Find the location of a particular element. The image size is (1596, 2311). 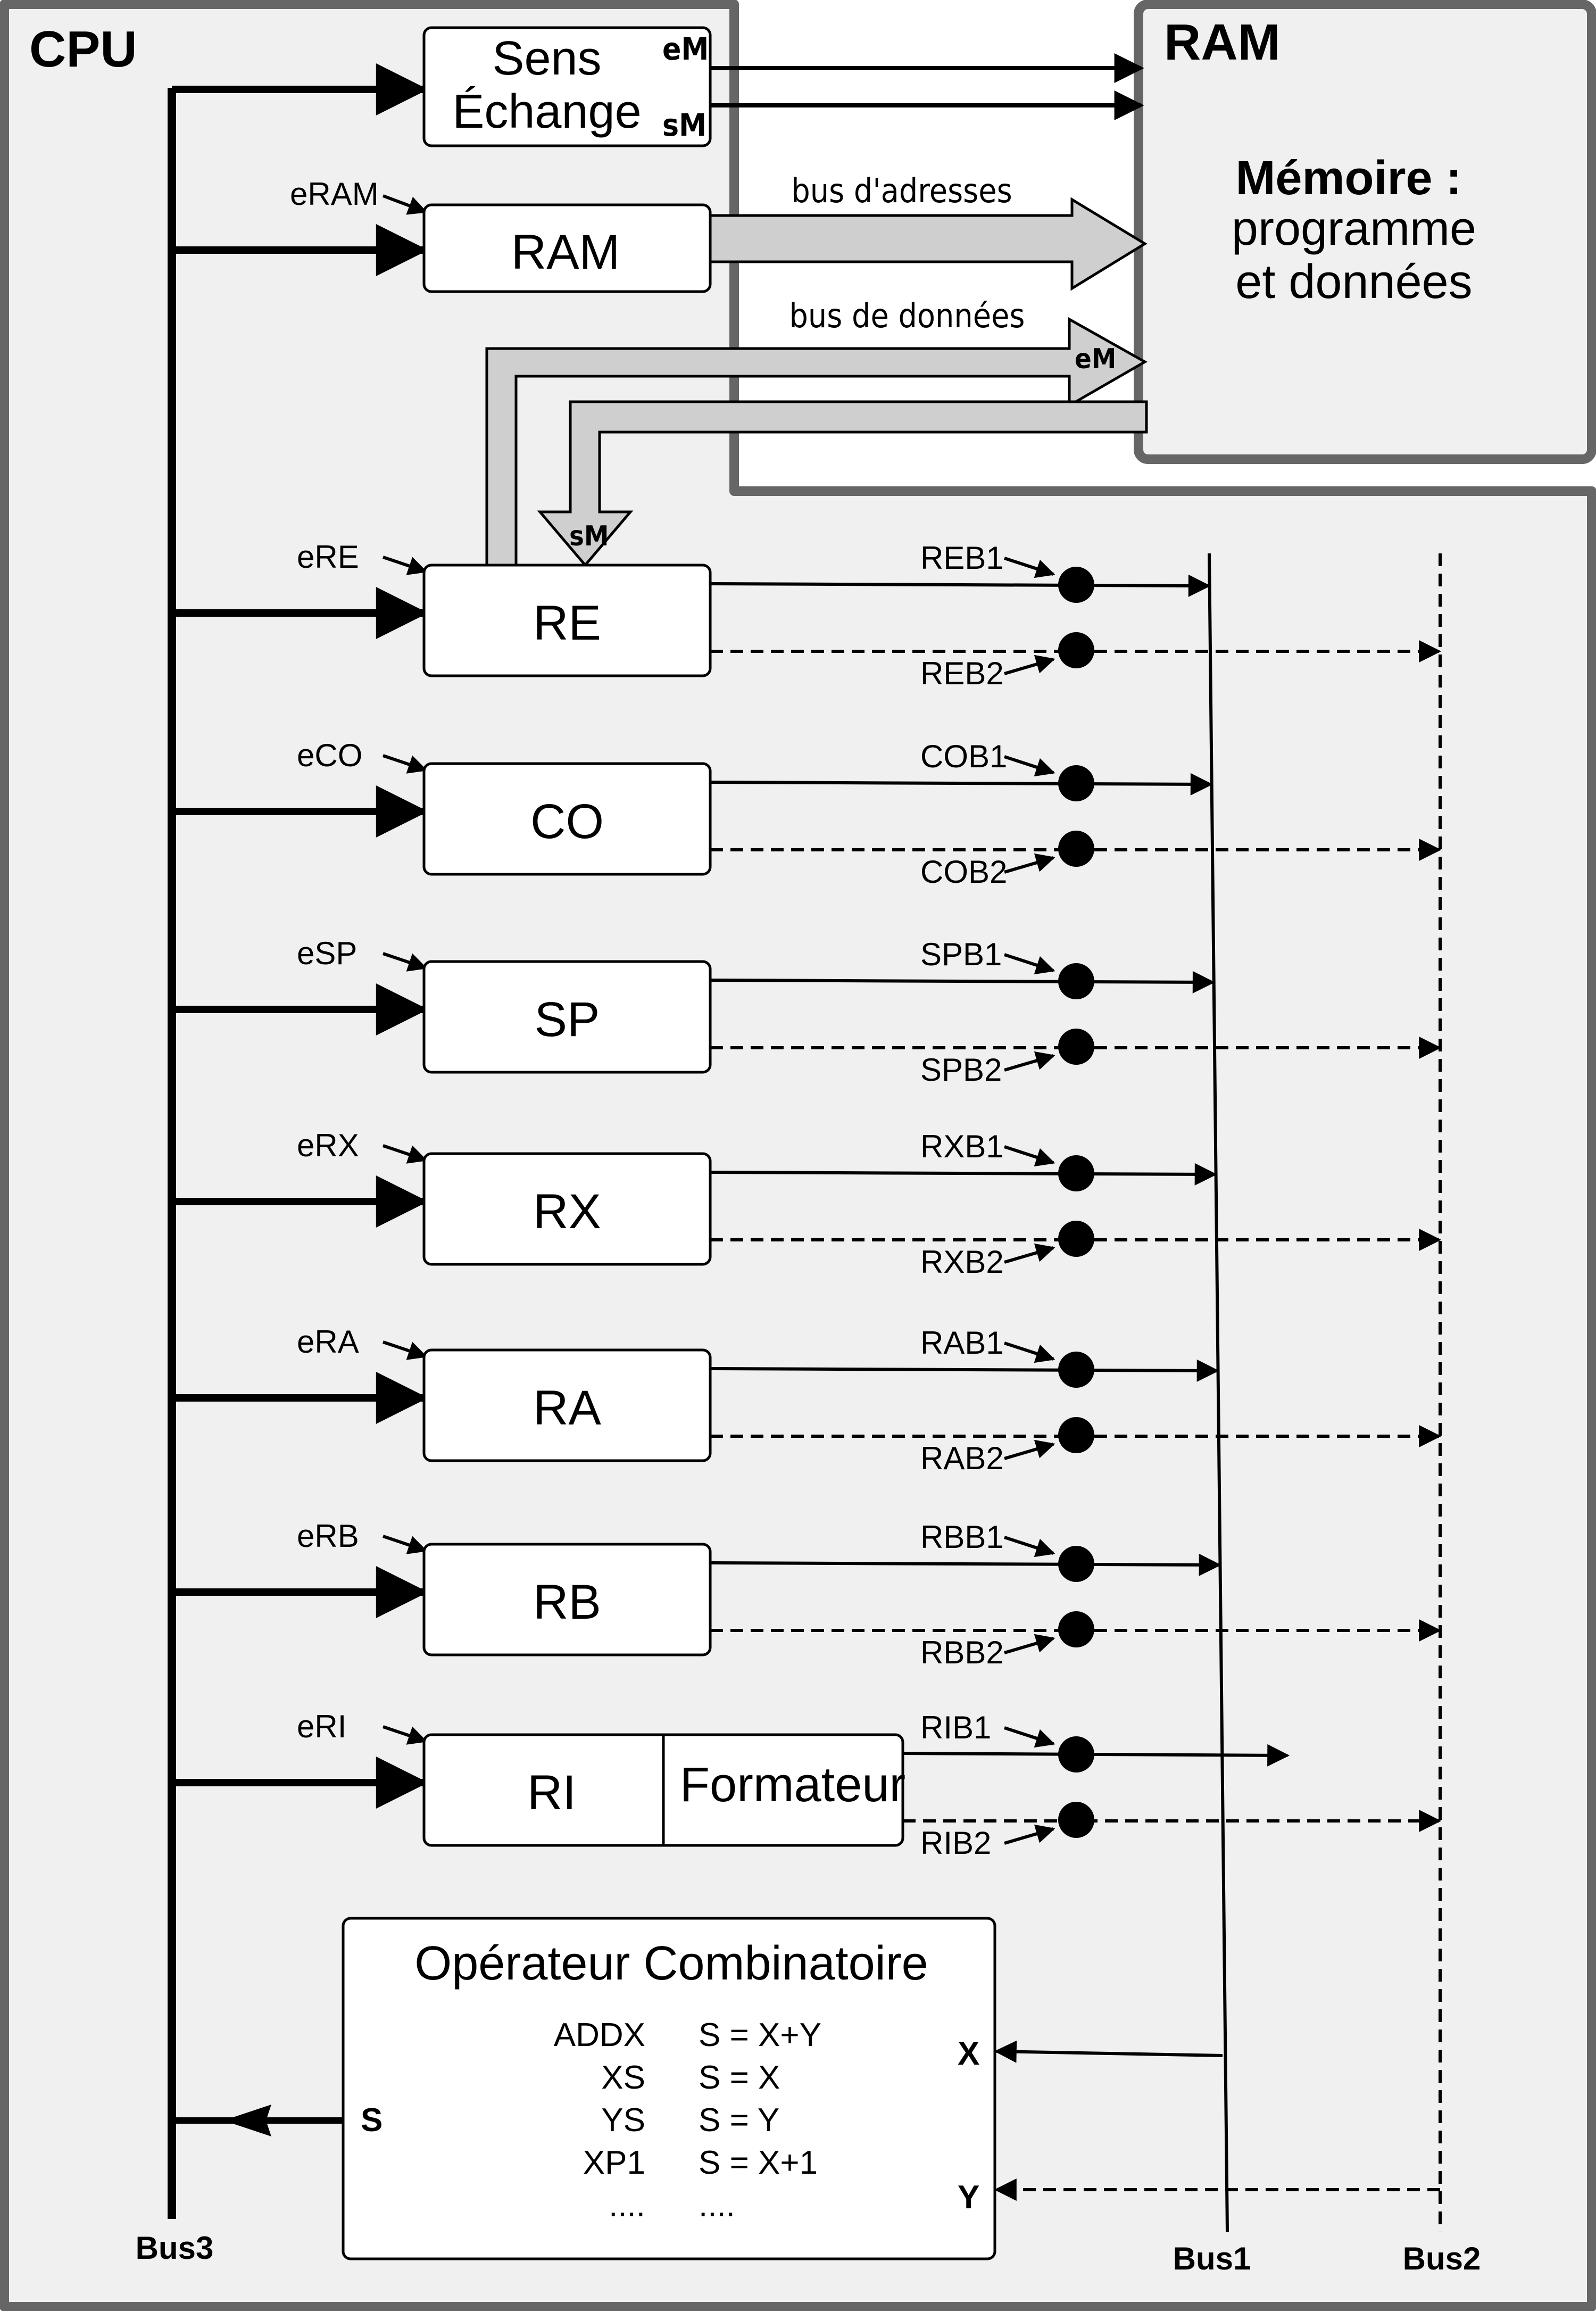

gate-arrow-rb-b1 is located at coordinates (1029, 1547).